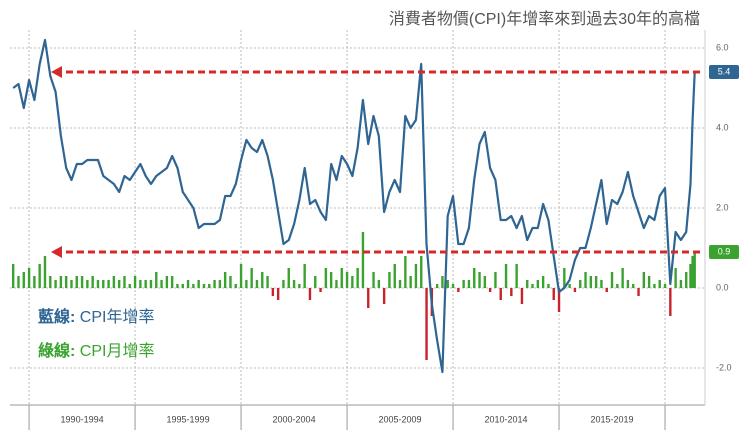  I want to click on x-tick-label: 1990-1994, so click(82, 419).